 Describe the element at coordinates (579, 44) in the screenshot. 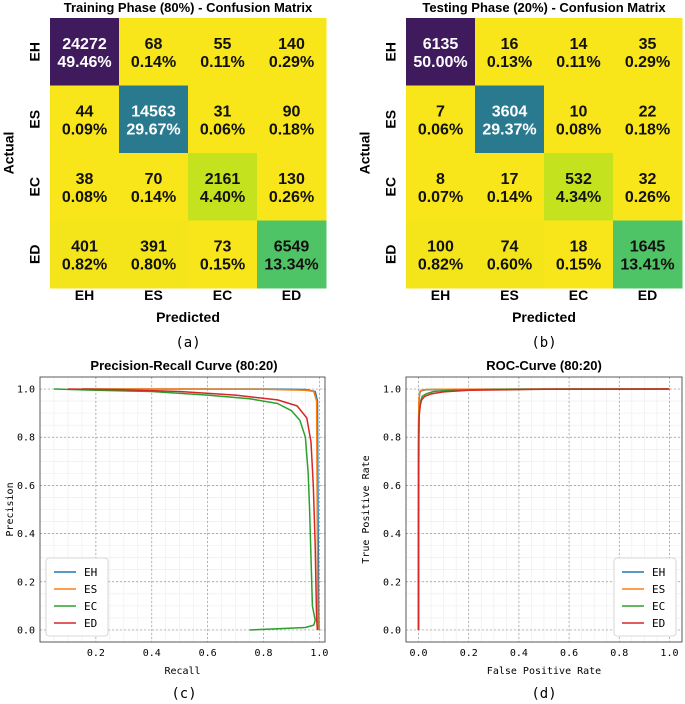

I see `cm-test-cell-count: 14` at that location.